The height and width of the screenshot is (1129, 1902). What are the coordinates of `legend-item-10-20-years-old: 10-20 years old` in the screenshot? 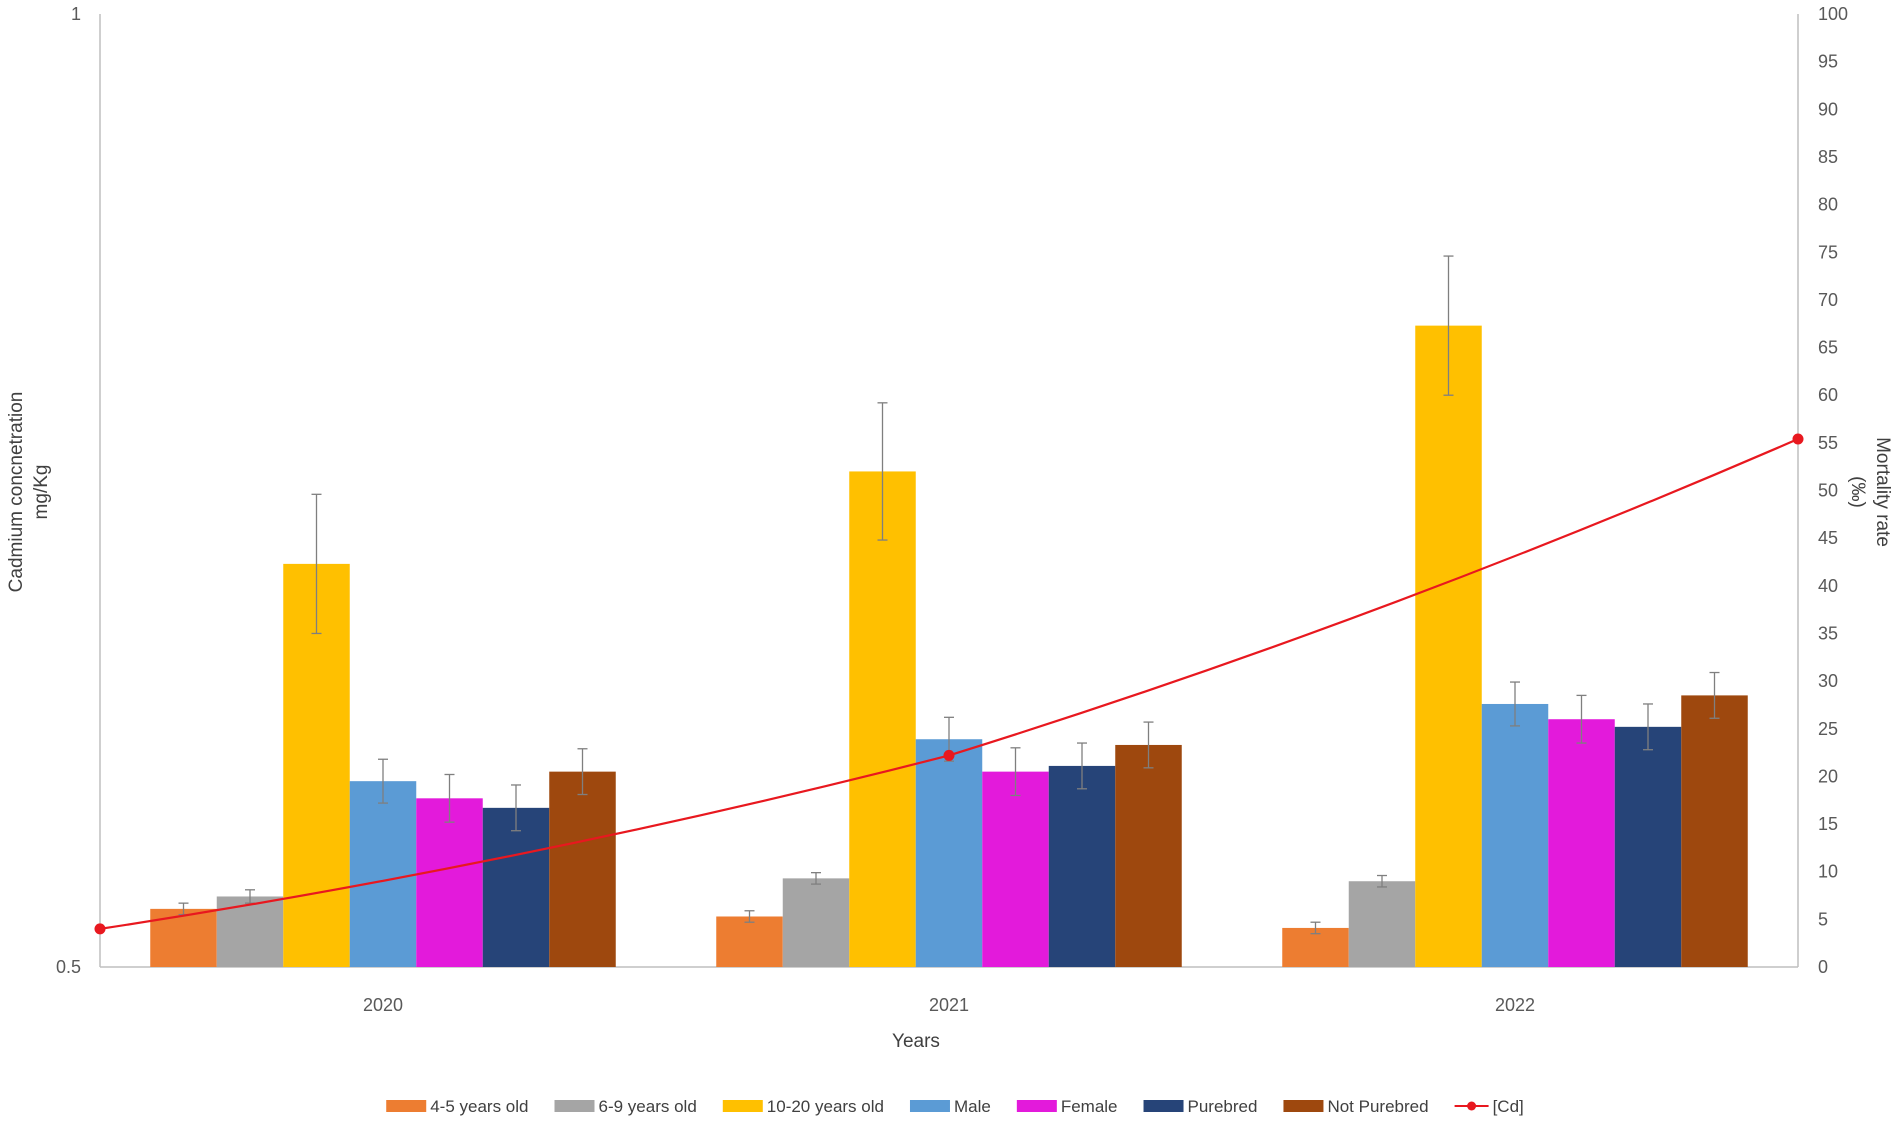 It's located at (803, 1106).